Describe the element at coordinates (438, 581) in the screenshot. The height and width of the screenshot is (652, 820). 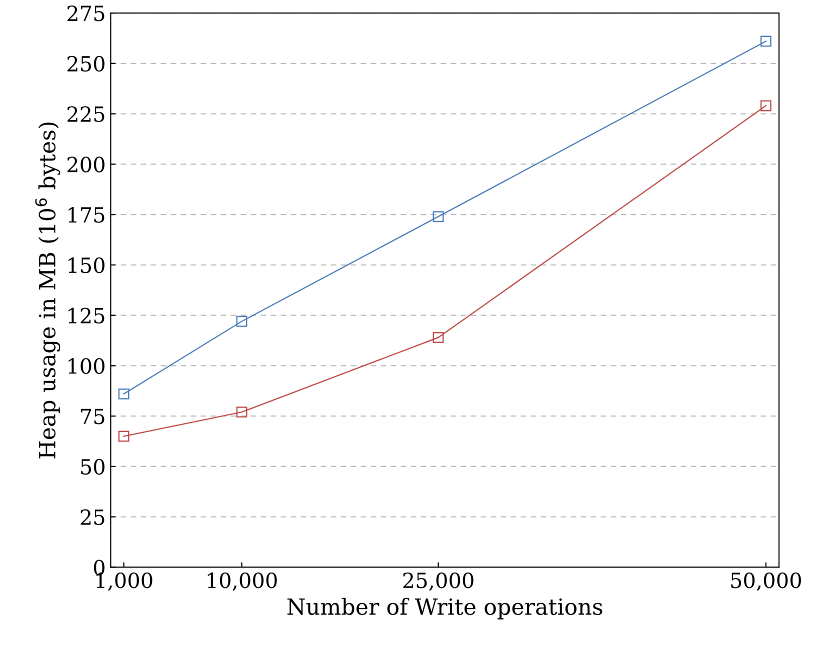
I see `x-tick-label: 25,000` at that location.